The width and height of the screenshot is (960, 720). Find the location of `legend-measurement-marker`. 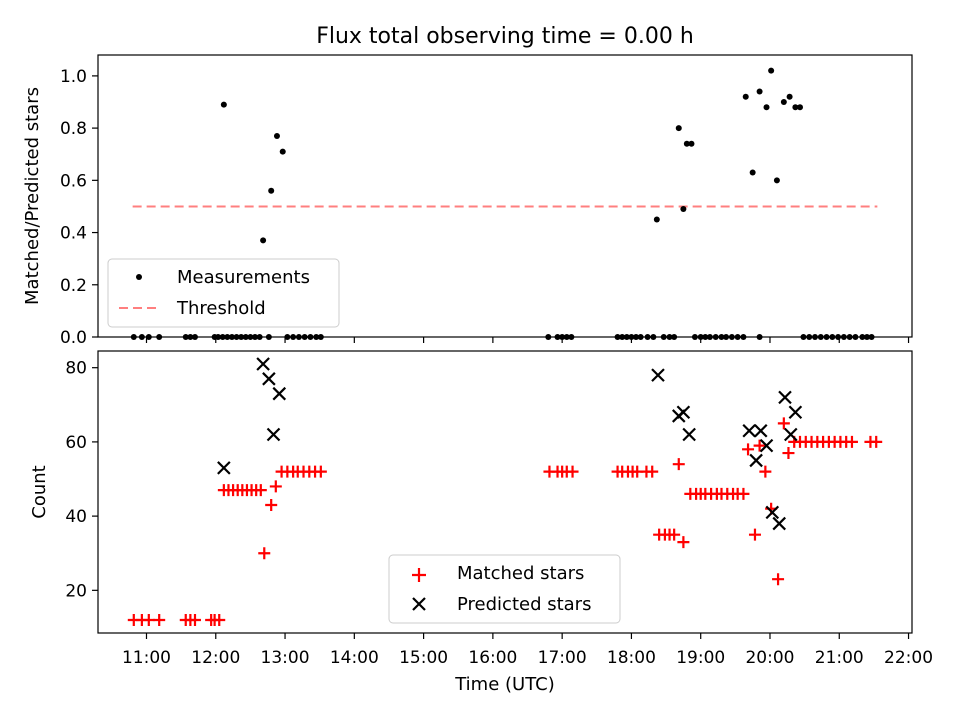

legend-measurement-marker is located at coordinates (139, 277).